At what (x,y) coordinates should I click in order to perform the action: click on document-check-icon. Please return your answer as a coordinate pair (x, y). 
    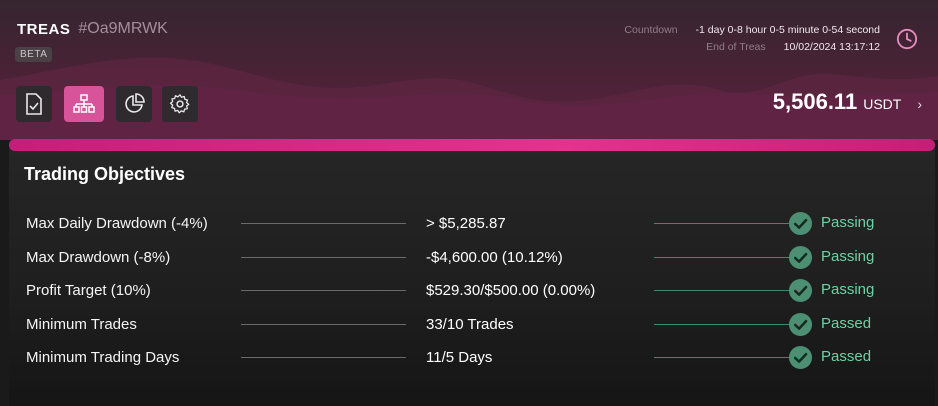
    Looking at the image, I should click on (34, 104).